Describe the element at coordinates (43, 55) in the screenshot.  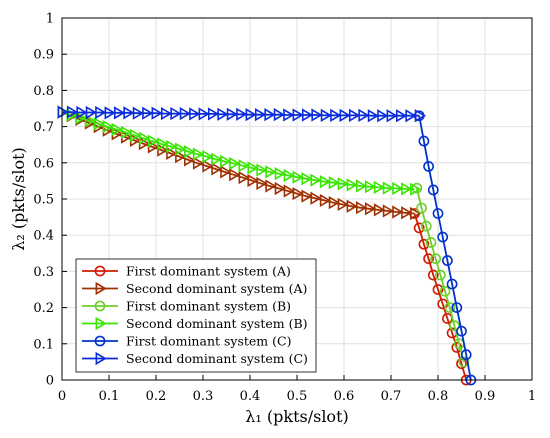
I see `y-tick-label: 0.9` at that location.